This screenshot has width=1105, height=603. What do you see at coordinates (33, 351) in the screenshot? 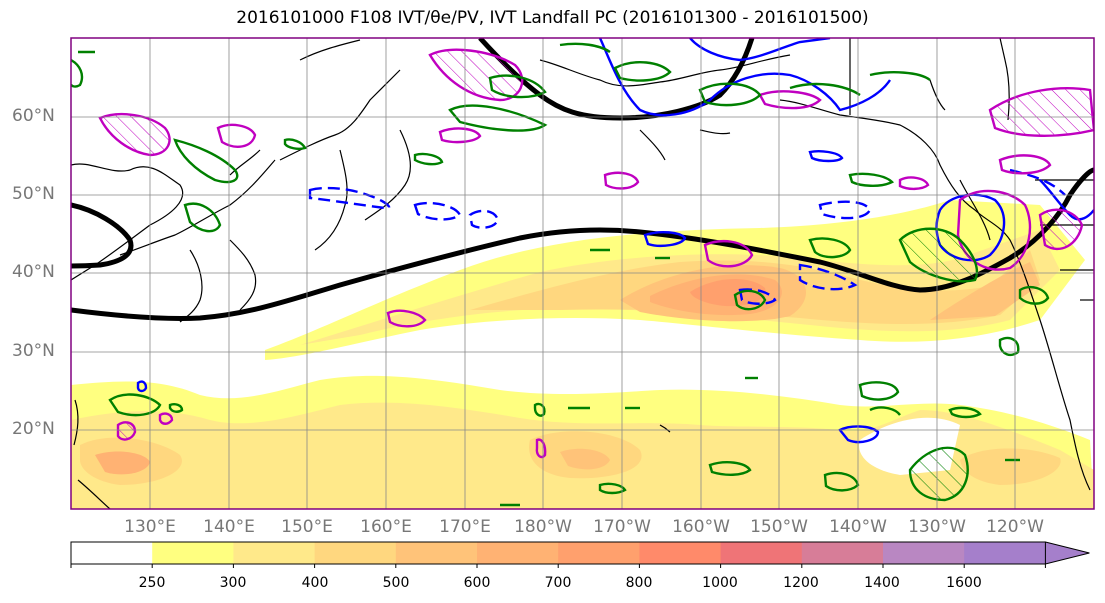
I see `lat-label-30n: 30°N` at bounding box center [33, 351].